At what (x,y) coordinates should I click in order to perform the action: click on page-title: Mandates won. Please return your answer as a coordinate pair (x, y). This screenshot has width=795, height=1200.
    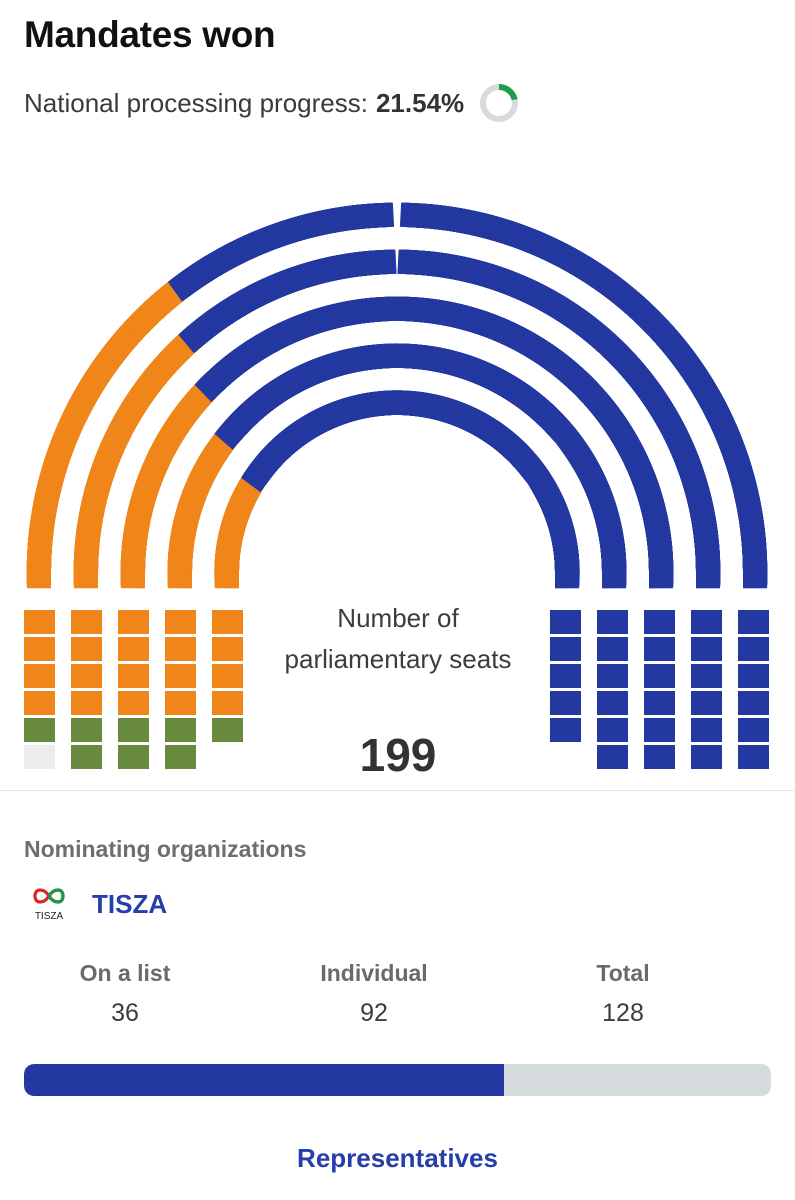
    Looking at the image, I should click on (150, 34).